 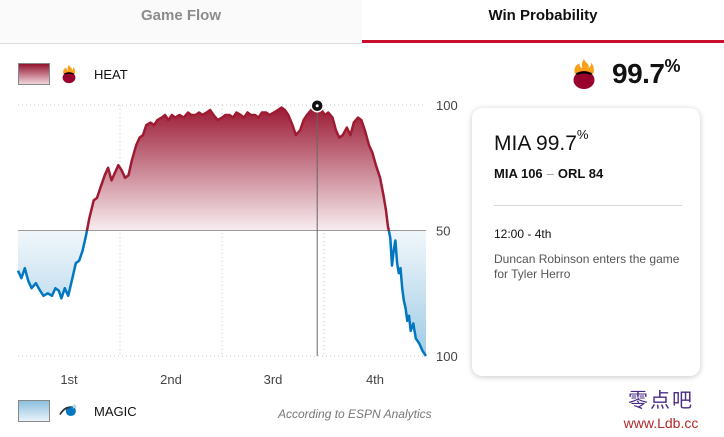 What do you see at coordinates (181, 15) in the screenshot?
I see `tab-game-flow-label: Game Flow` at bounding box center [181, 15].